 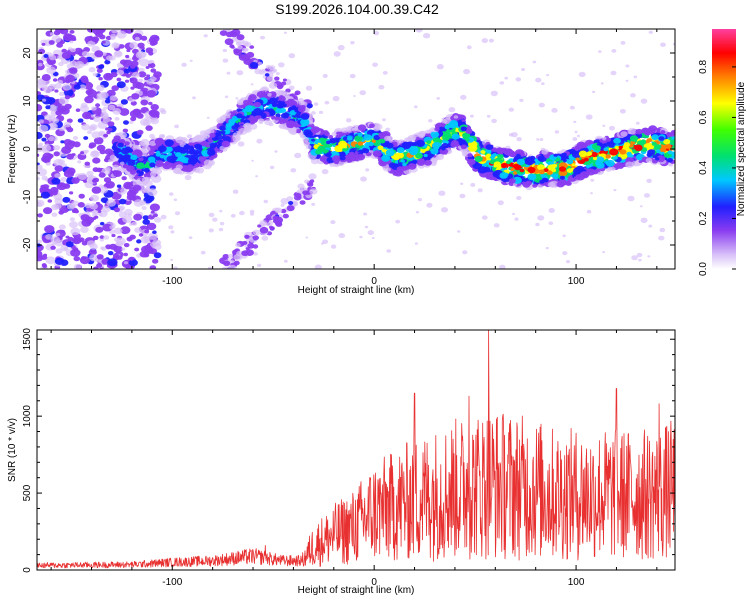 I want to click on spectrogram-y-tick-label: 10, so click(x=27, y=101).